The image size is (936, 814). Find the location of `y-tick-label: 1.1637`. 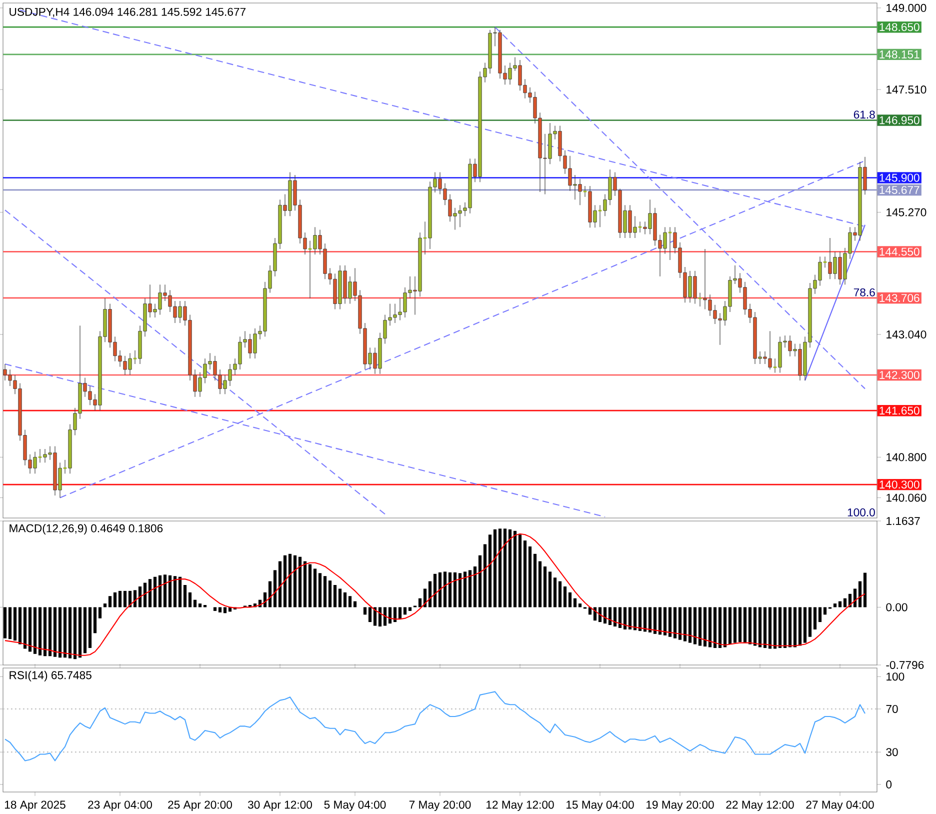

y-tick-label: 1.1637 is located at coordinates (903, 520).